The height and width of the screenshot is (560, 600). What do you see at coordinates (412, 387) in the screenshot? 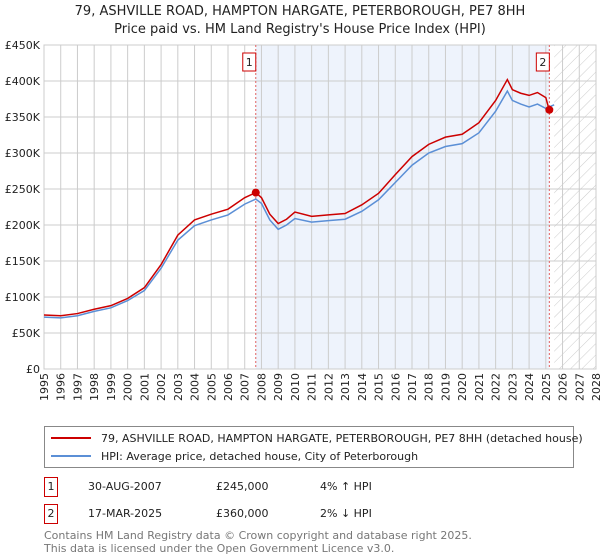
I see `x-tick-label: 2017` at bounding box center [412, 387].